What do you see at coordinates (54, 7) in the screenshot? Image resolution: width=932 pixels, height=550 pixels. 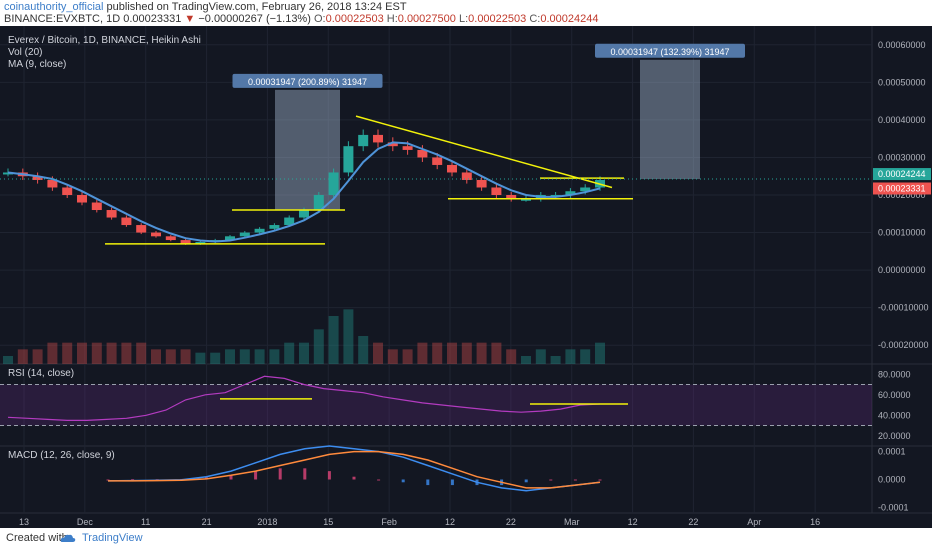 I see `author-link: coinauthority_official` at bounding box center [54, 7].